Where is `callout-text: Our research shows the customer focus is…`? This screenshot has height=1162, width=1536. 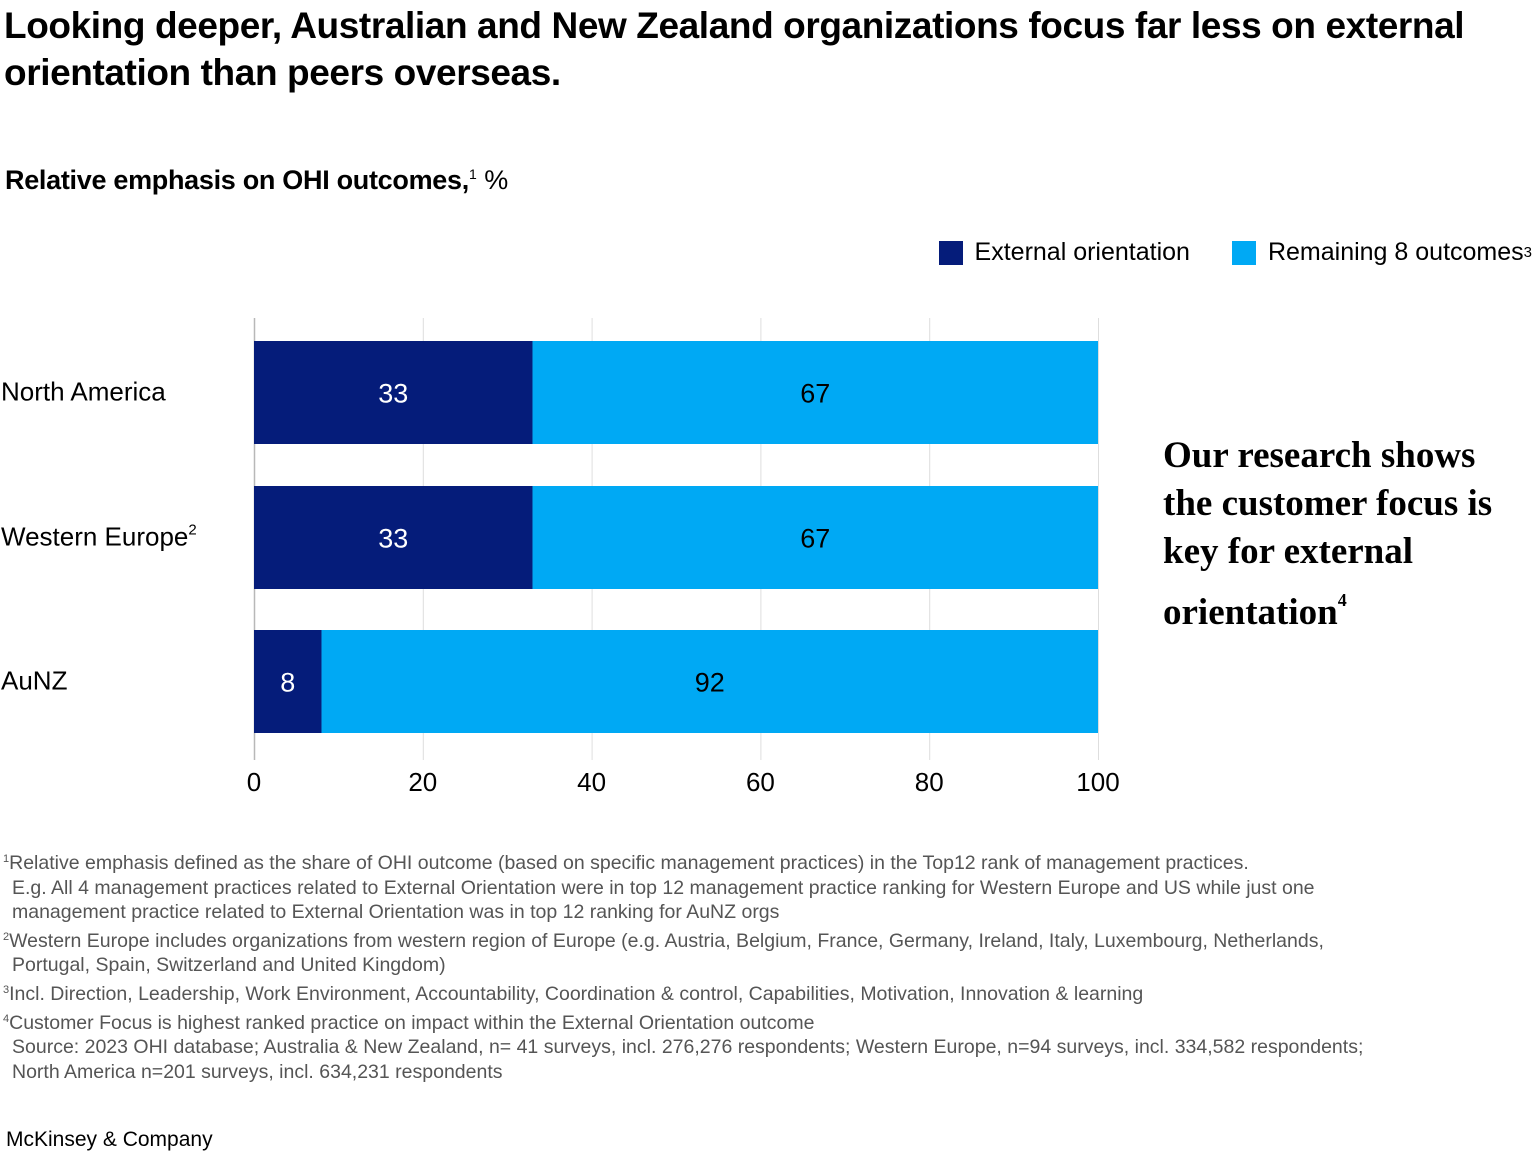 callout-text: Our research shows the customer focus is… is located at coordinates (1348, 534).